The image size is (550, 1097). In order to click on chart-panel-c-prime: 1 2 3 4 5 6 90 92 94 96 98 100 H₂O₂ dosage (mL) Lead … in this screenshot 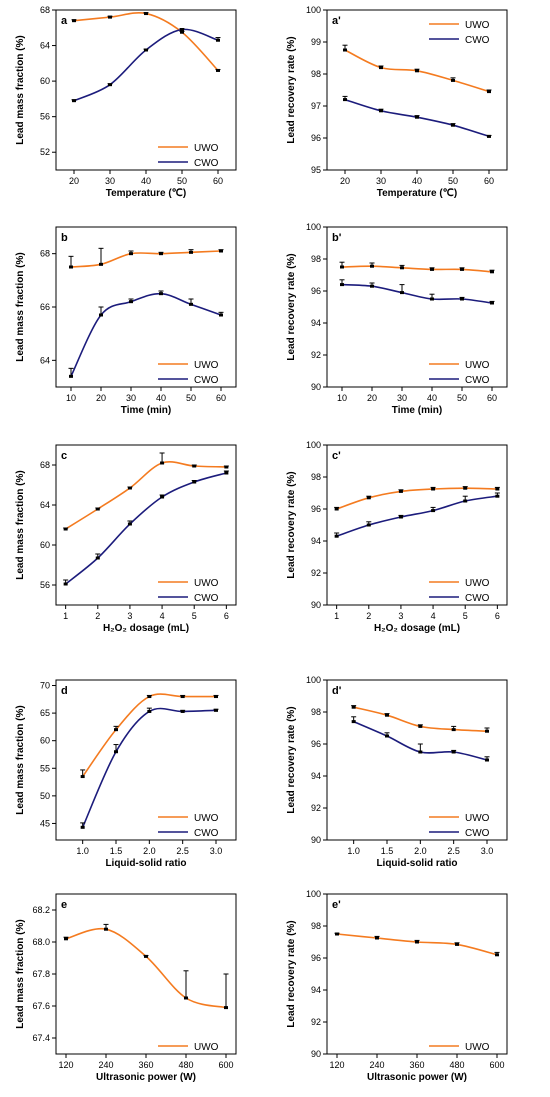, I will do `click(397, 537)`.